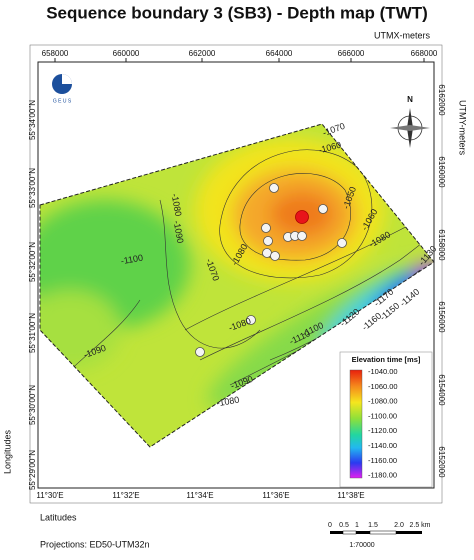  Describe the element at coordinates (361, 545) in the screenshot. I see `scale-ratio: 1:70000` at that location.